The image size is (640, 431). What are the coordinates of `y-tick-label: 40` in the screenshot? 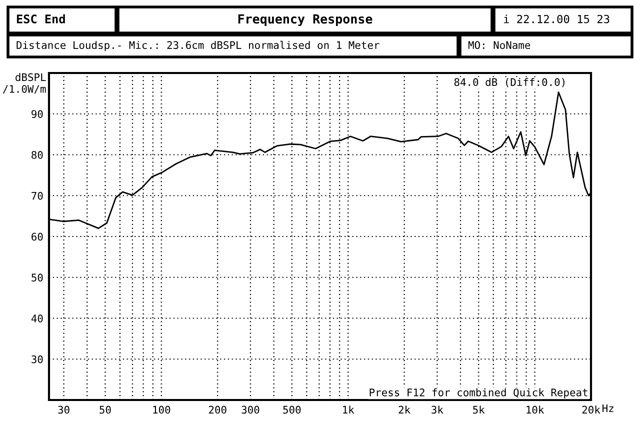 It's located at (37, 318).